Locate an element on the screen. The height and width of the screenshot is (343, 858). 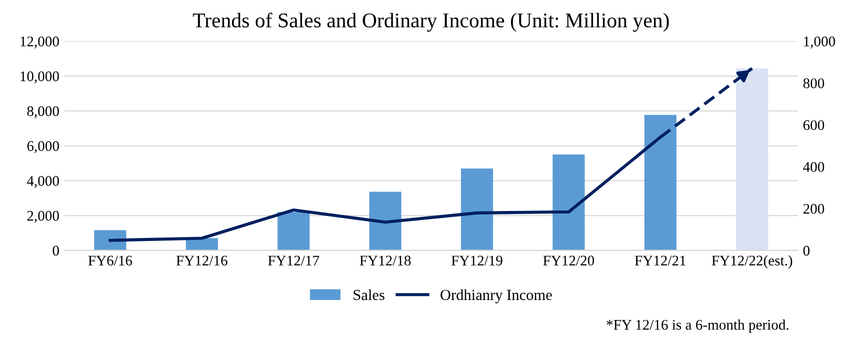
y2-tick-label: 200 is located at coordinates (813, 209).